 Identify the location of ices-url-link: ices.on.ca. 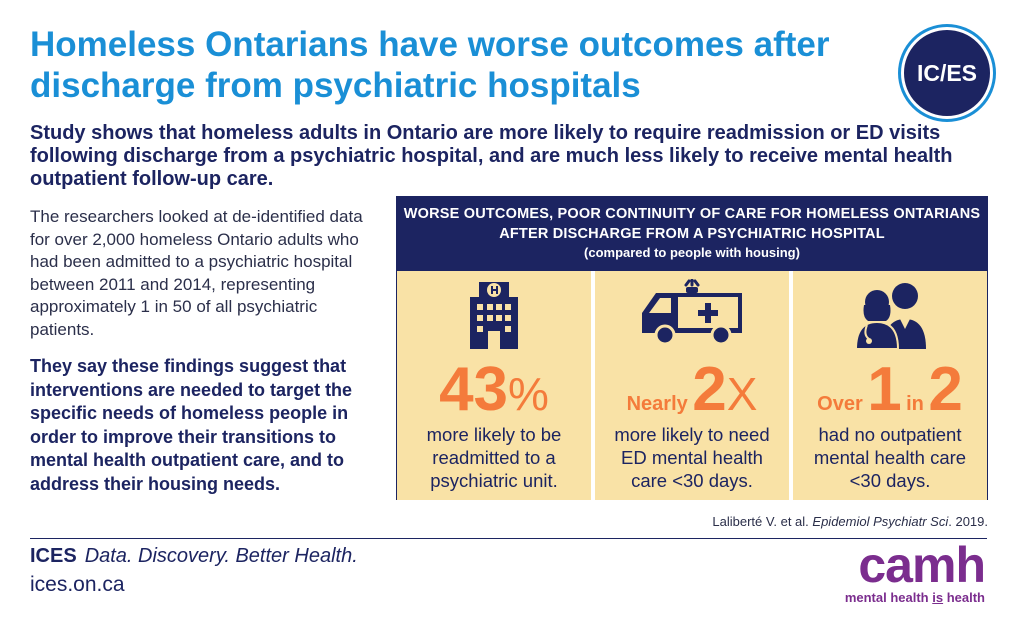
(77, 584).